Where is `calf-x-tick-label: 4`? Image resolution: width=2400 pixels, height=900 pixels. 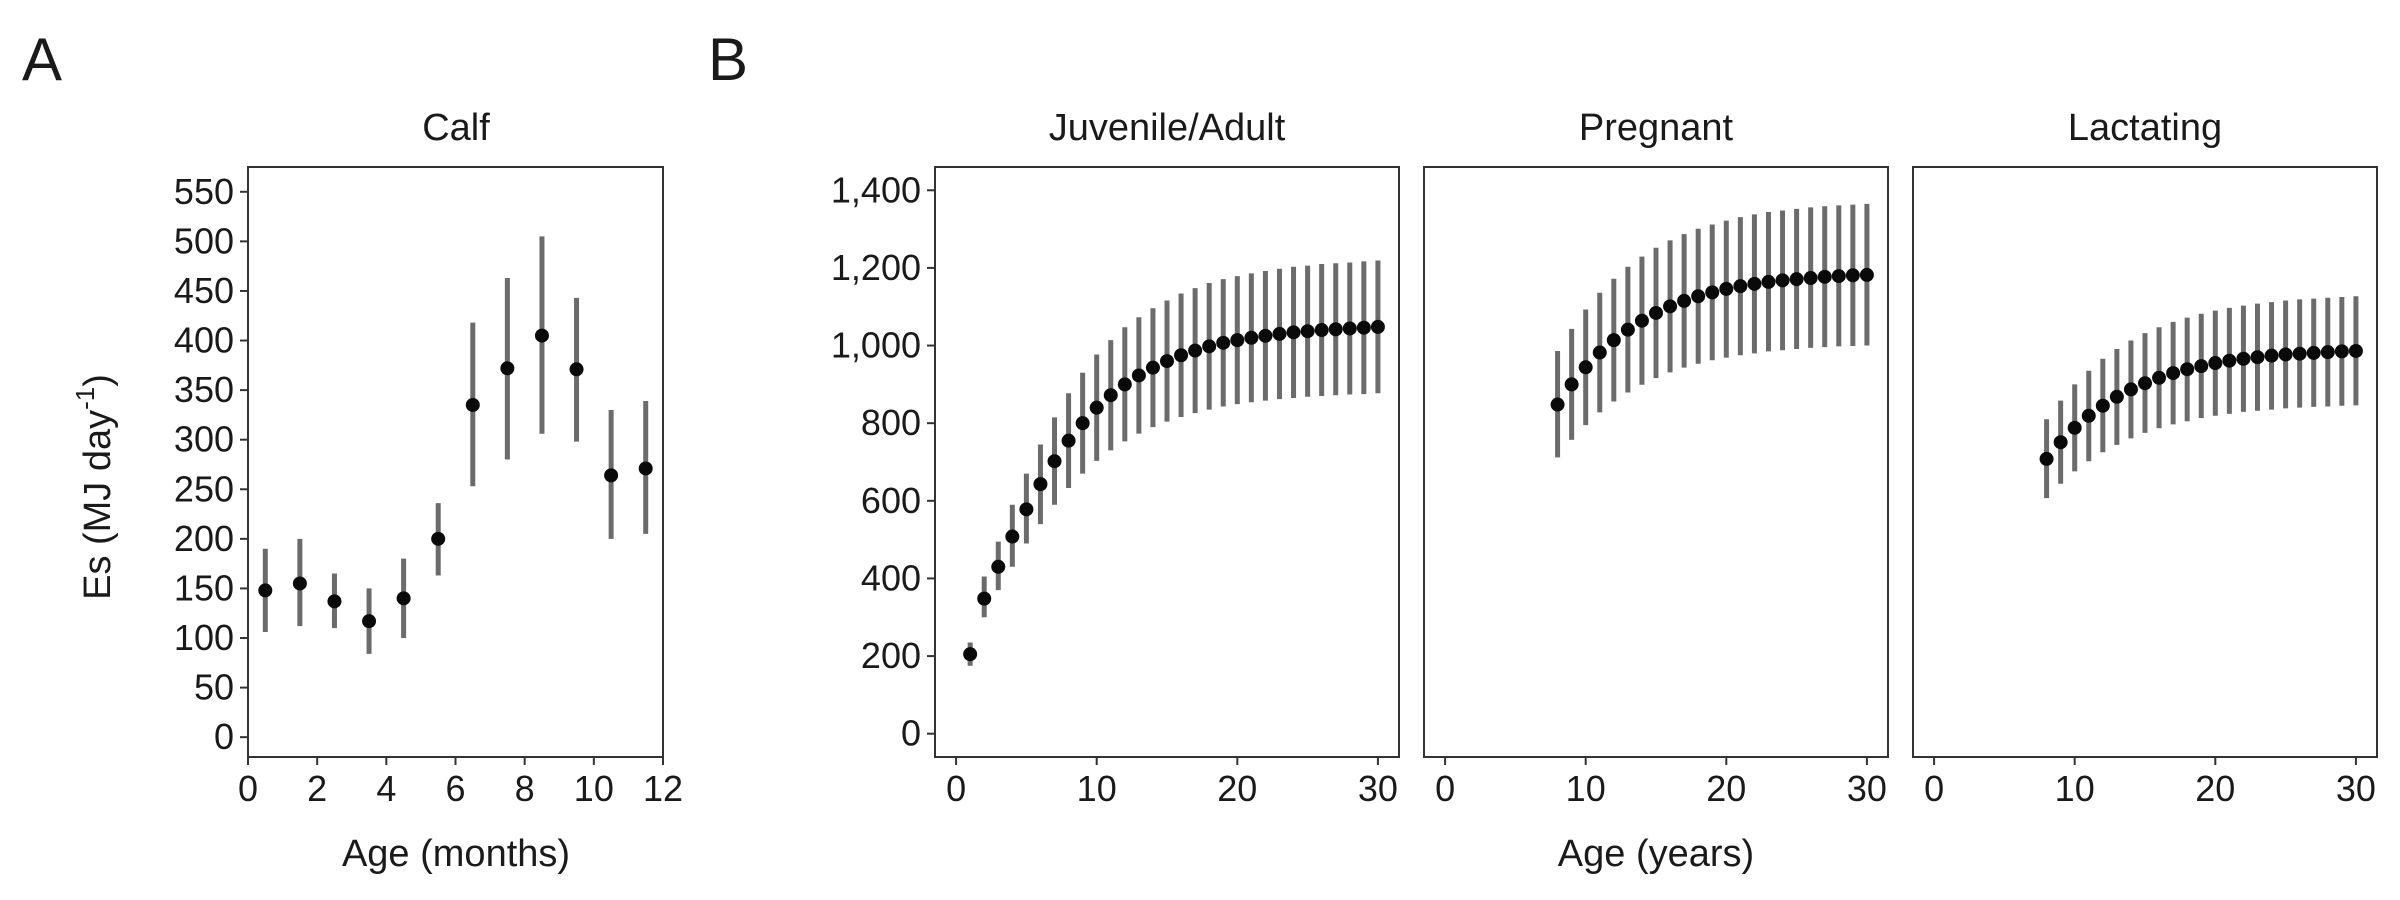 calf-x-tick-label: 4 is located at coordinates (386, 788).